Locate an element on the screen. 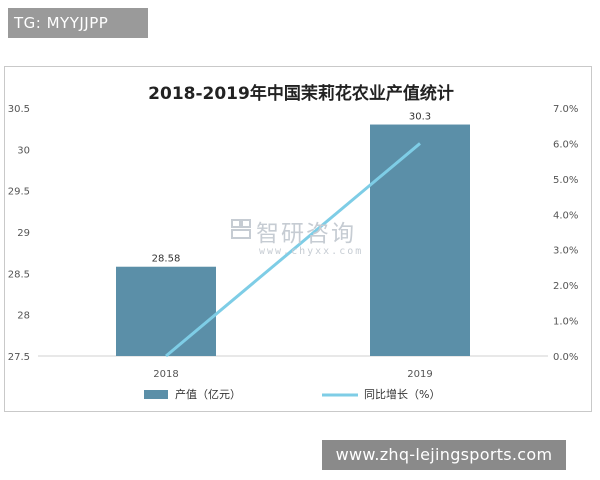  y-right-tick-label: 7.0% is located at coordinates (565, 109).